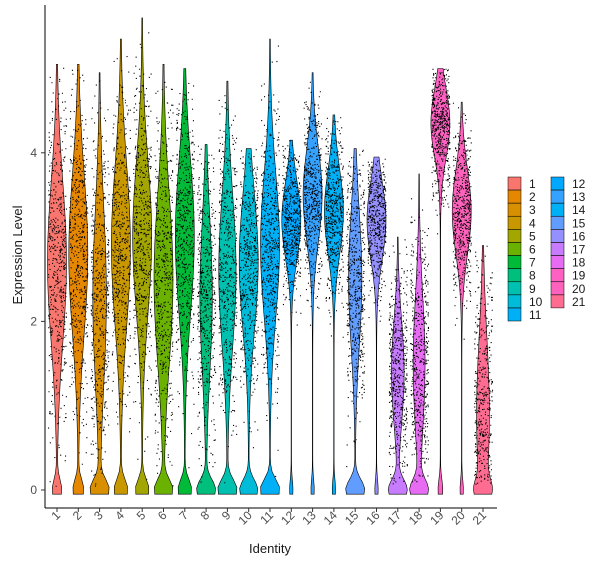  What do you see at coordinates (141, 515) in the screenshot?
I see `x-tick-label: 5` at bounding box center [141, 515].